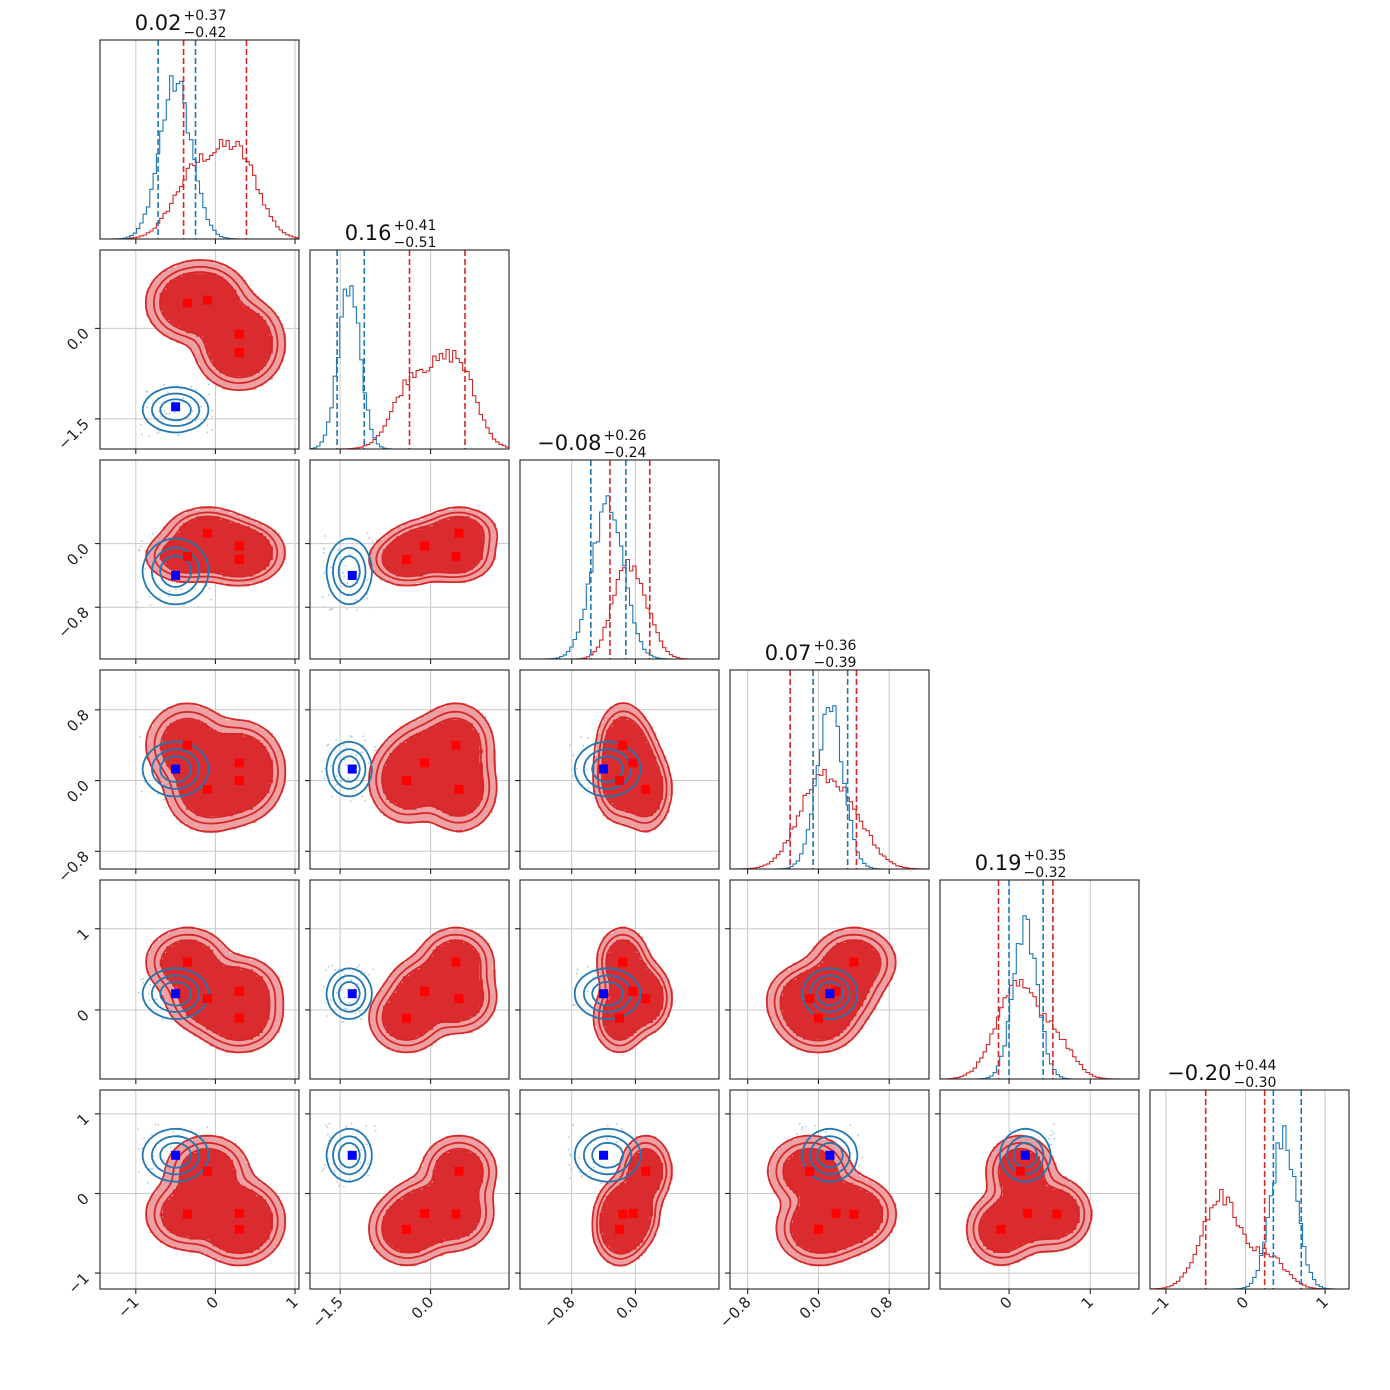 Image resolution: width=1390 pixels, height=1390 pixels. What do you see at coordinates (82, 1119) in the screenshot?
I see `y-tick-label: 1` at bounding box center [82, 1119].